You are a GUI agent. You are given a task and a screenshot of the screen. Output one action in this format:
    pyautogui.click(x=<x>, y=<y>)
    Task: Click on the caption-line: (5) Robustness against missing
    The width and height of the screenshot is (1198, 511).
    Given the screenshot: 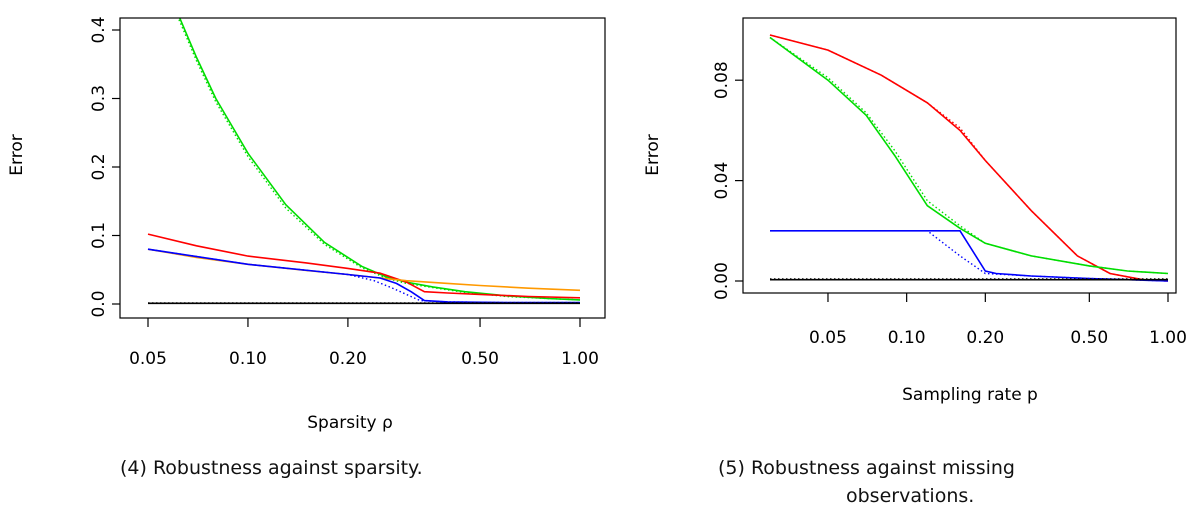 What is the action you would take?
    pyautogui.click(x=866, y=468)
    